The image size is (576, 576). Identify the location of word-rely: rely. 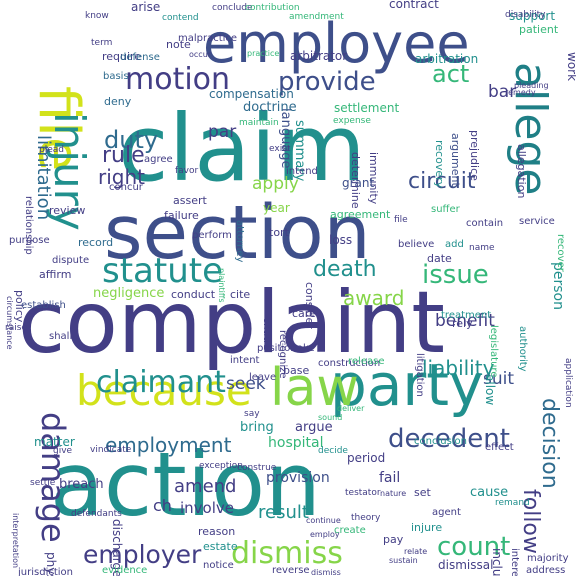
(462, 323).